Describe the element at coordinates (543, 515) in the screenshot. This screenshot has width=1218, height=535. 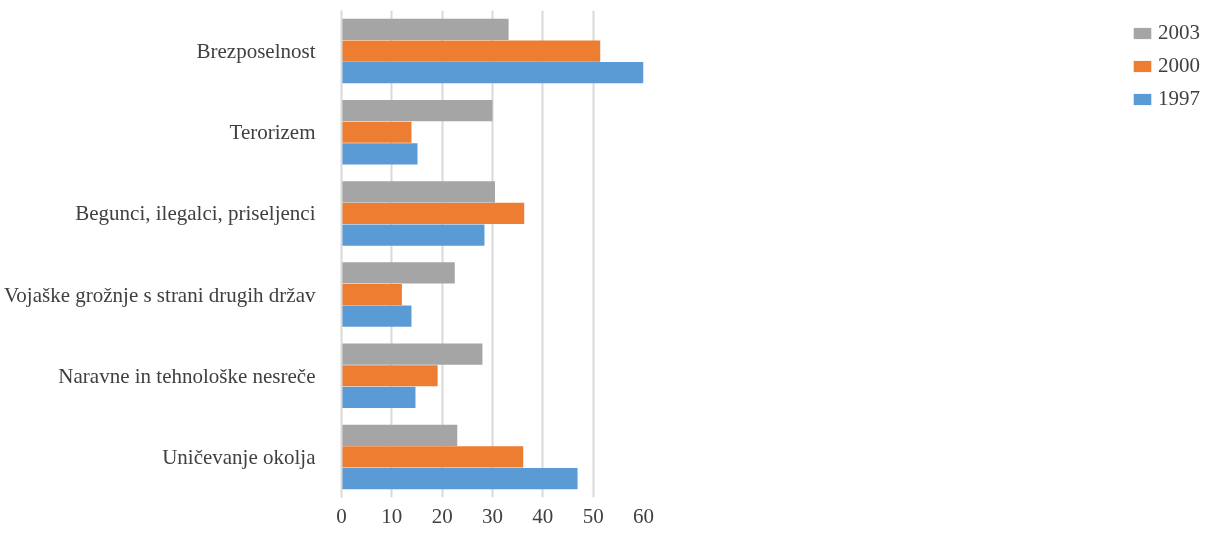
I see `x-tick-label: 40` at that location.